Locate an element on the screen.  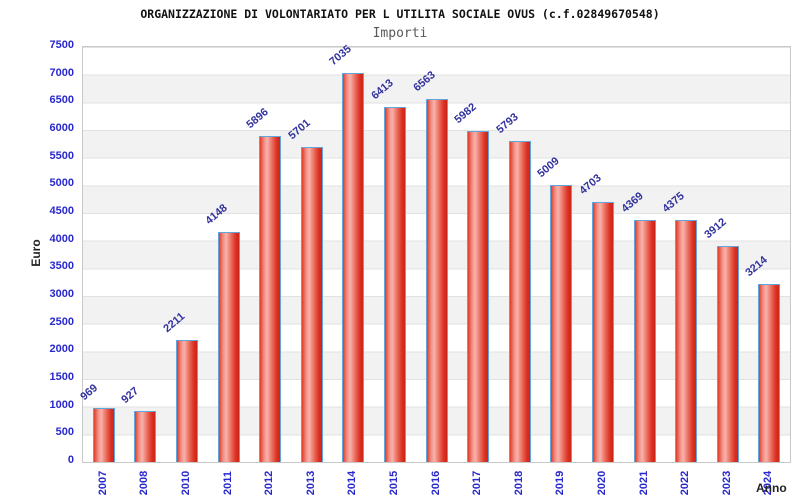
bar-value-label: 4148 is located at coordinates (216, 215).